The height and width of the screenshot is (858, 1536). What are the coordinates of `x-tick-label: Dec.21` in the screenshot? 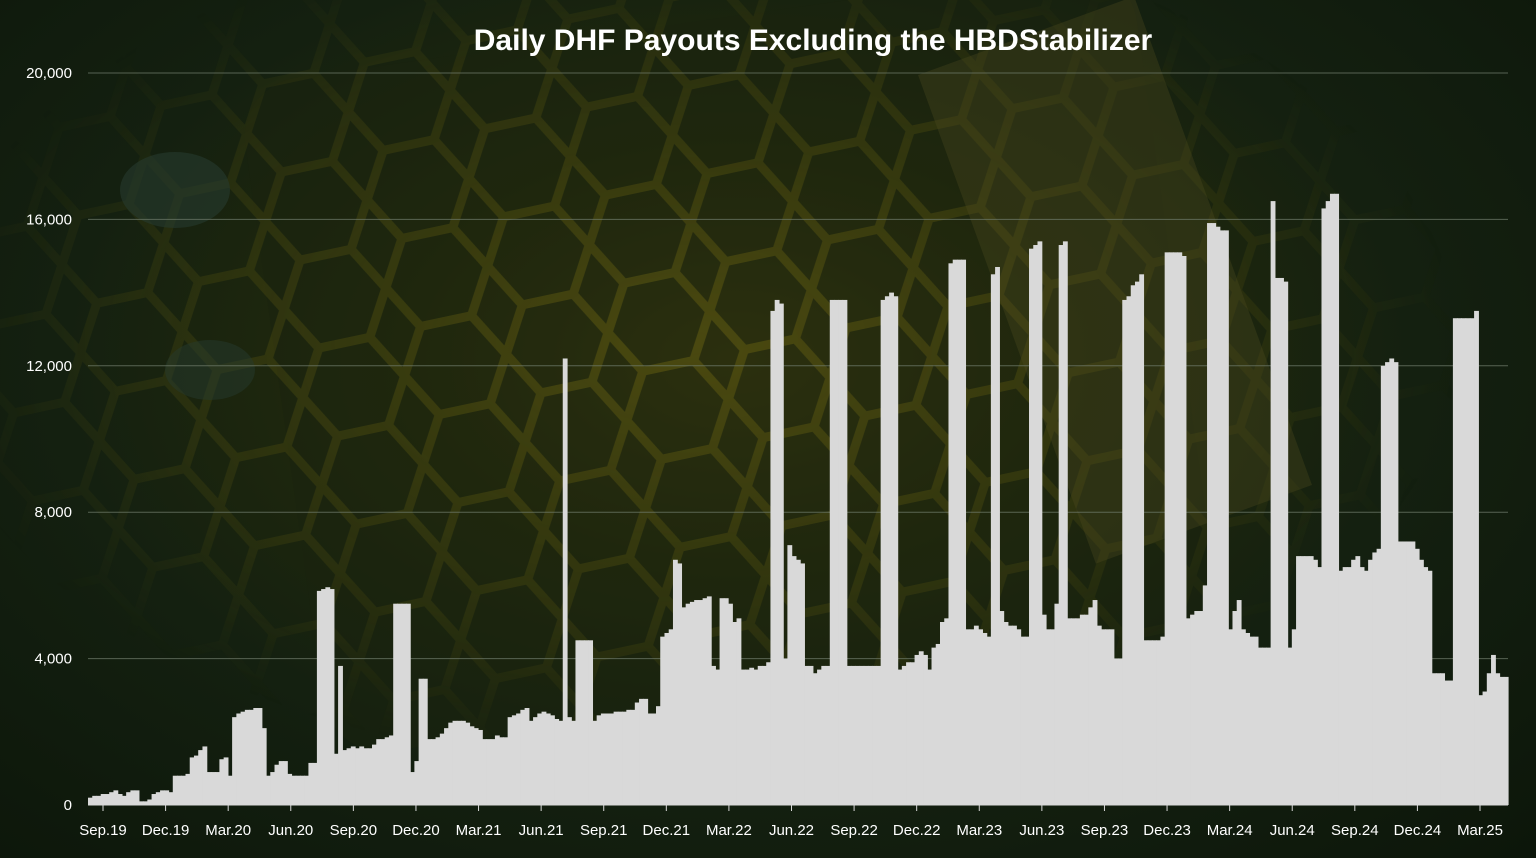 It's located at (667, 830).